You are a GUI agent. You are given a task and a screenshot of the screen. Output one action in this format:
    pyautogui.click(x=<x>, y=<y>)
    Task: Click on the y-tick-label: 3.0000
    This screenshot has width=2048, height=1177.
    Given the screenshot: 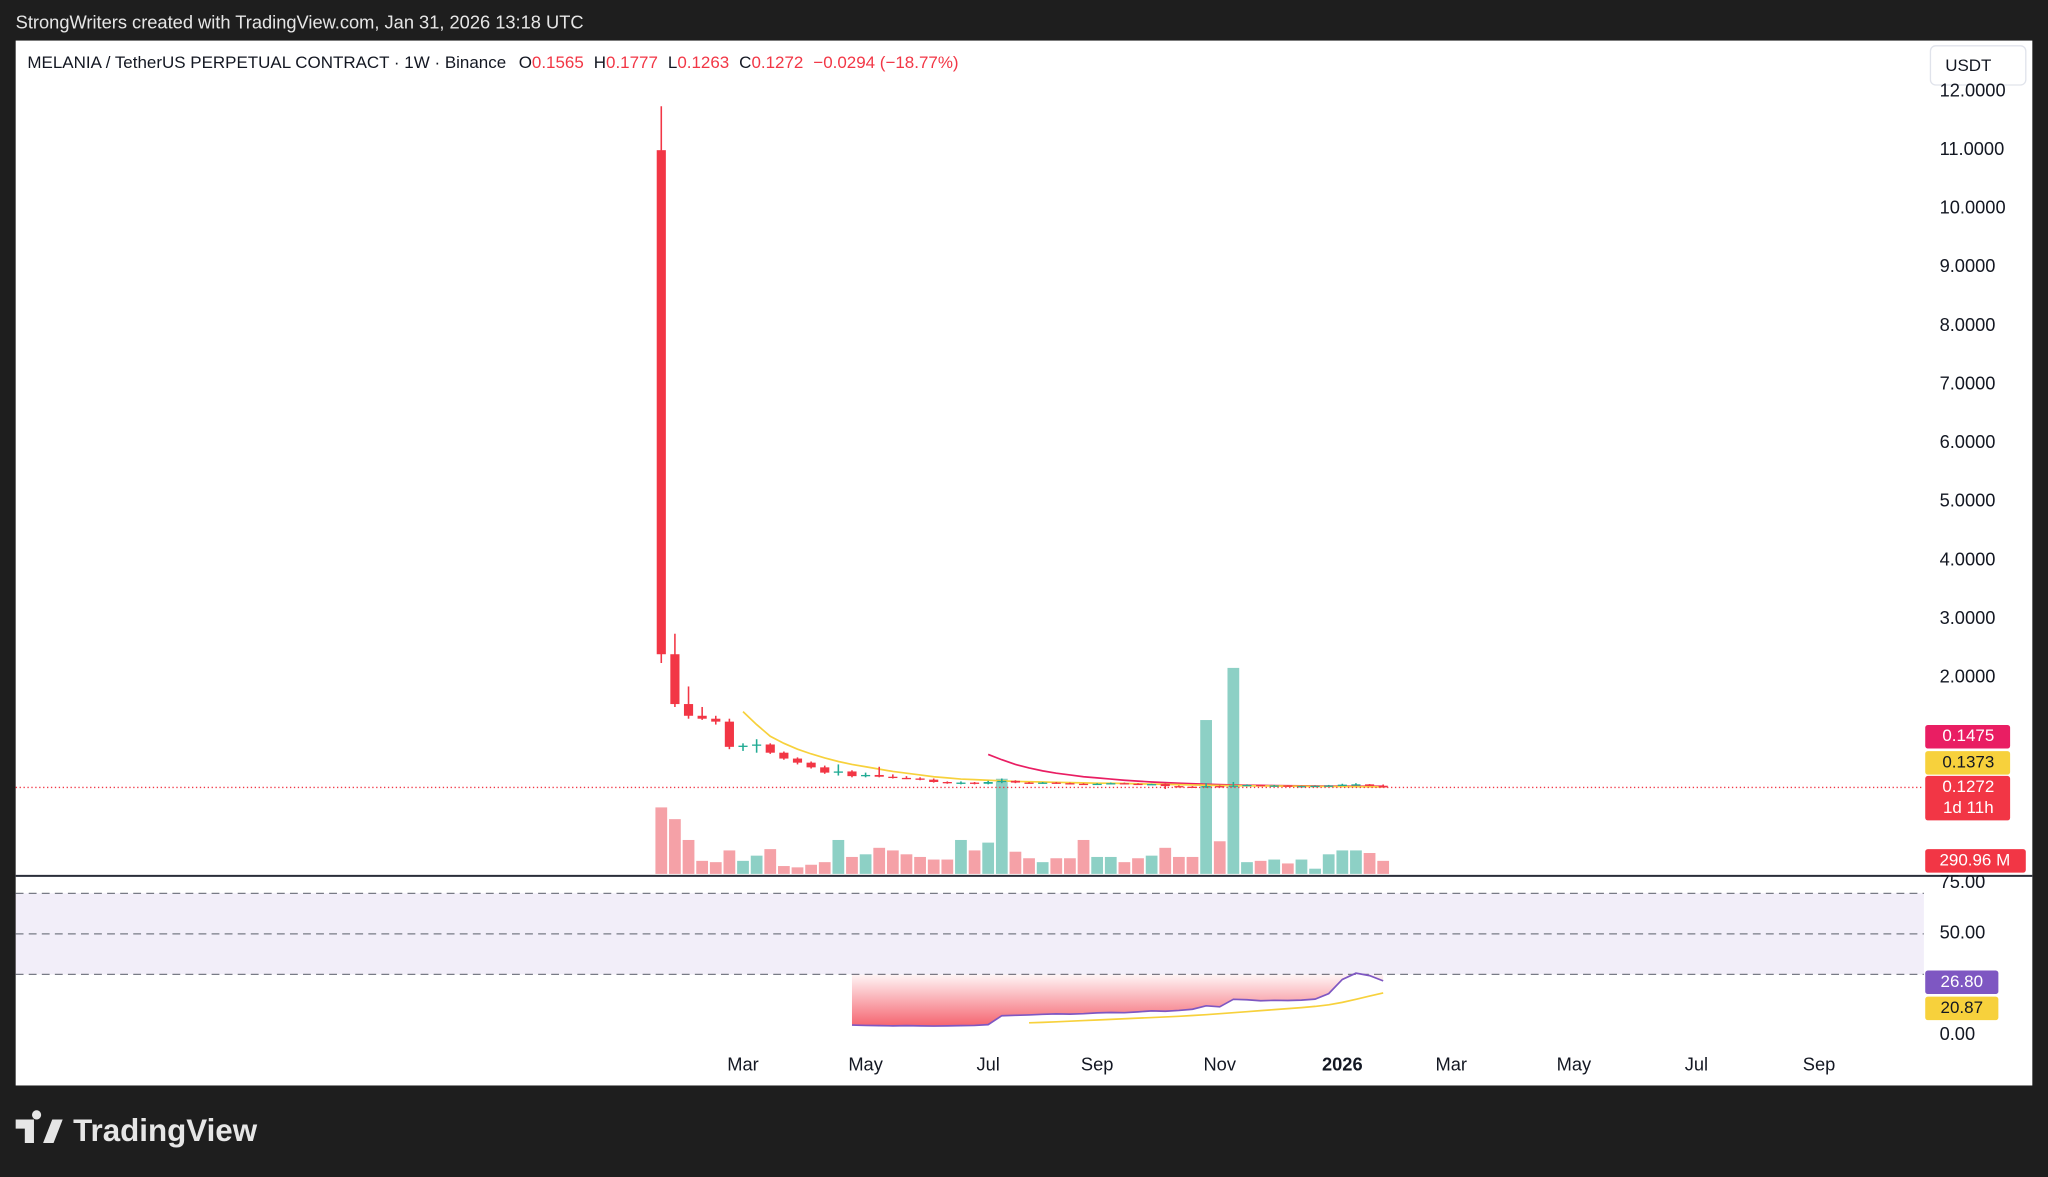 What is the action you would take?
    pyautogui.click(x=1968, y=617)
    